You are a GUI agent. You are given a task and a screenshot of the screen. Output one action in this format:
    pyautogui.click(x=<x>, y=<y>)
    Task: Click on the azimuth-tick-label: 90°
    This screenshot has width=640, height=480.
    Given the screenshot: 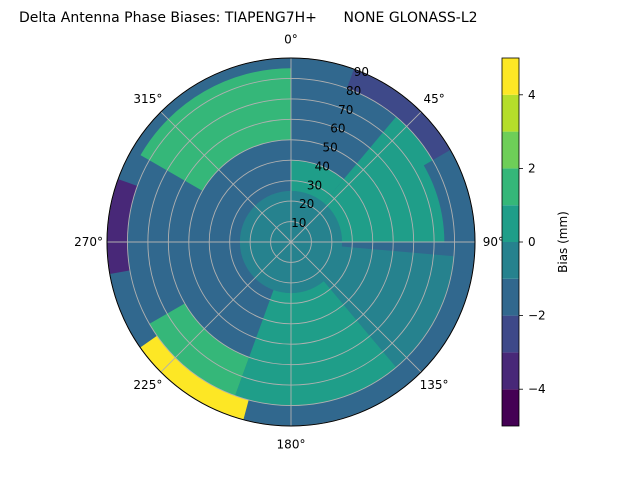 What is the action you would take?
    pyautogui.click(x=493, y=242)
    